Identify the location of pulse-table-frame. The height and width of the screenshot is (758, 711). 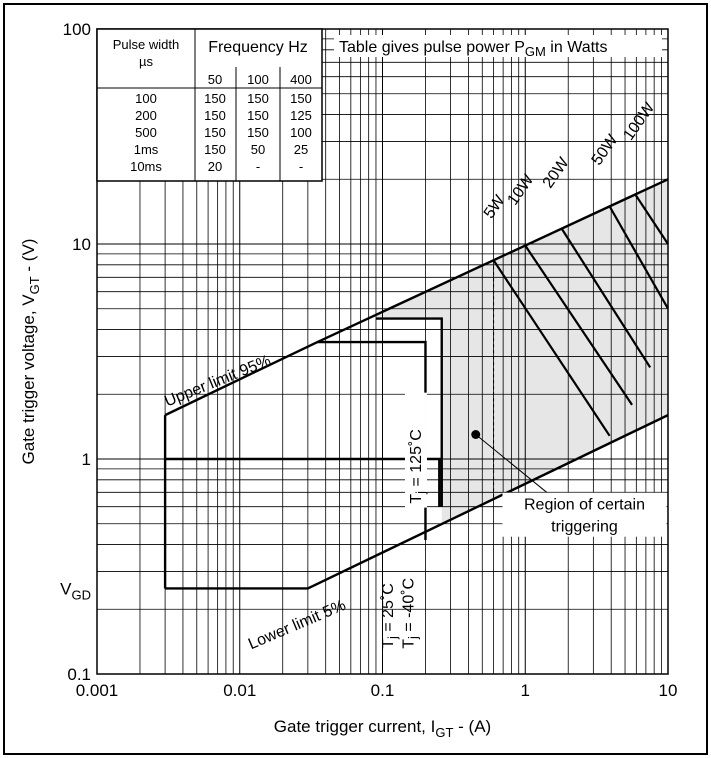
(209, 105).